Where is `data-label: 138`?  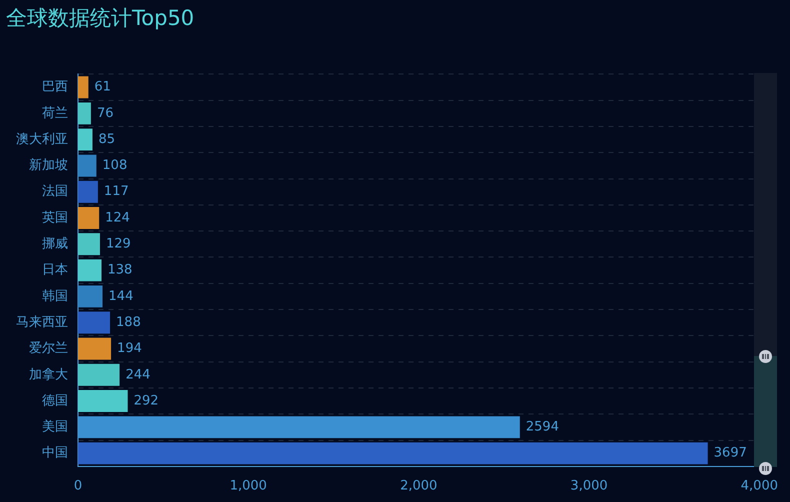
data-label: 138 is located at coordinates (120, 270).